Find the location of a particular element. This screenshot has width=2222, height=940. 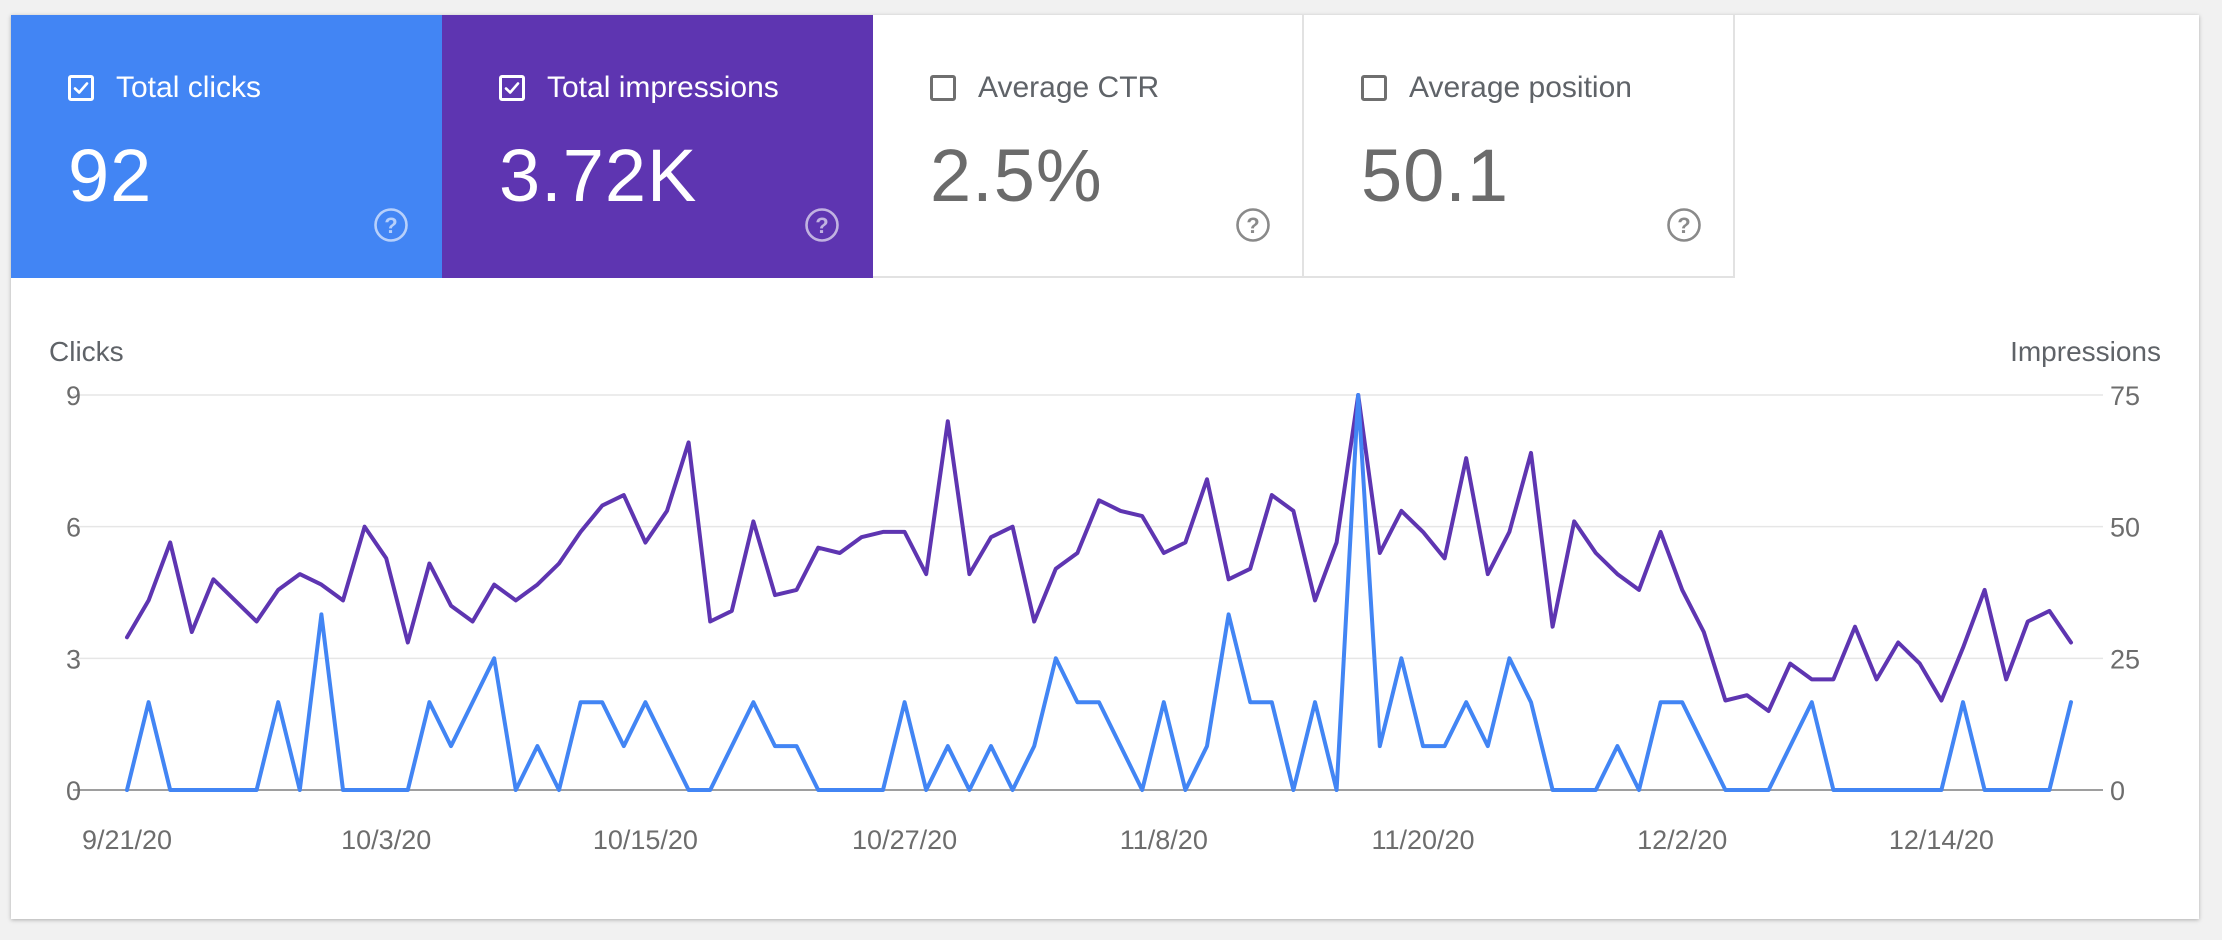

right-tick-label: 75 is located at coordinates (2125, 396).